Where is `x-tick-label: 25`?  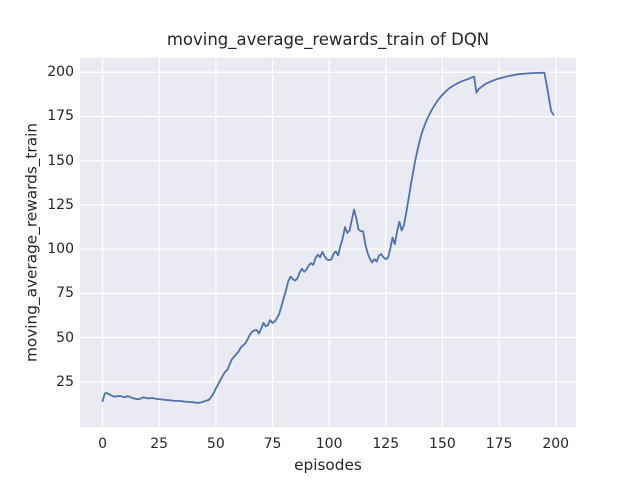 x-tick-label: 25 is located at coordinates (159, 444).